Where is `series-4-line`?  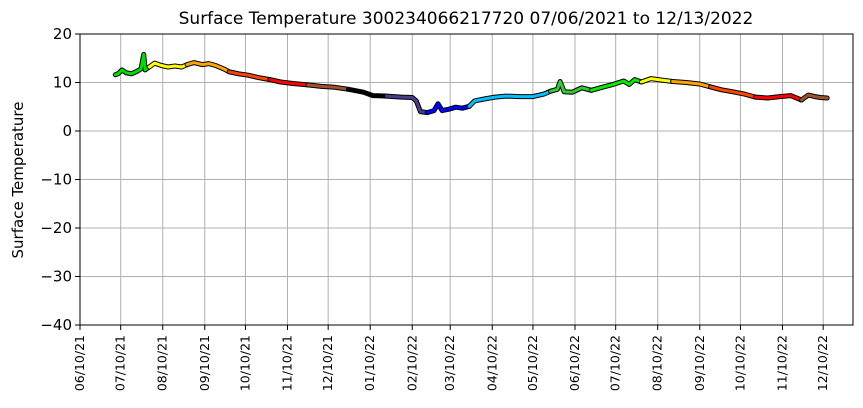
series-4-line is located at coordinates (289, 82).